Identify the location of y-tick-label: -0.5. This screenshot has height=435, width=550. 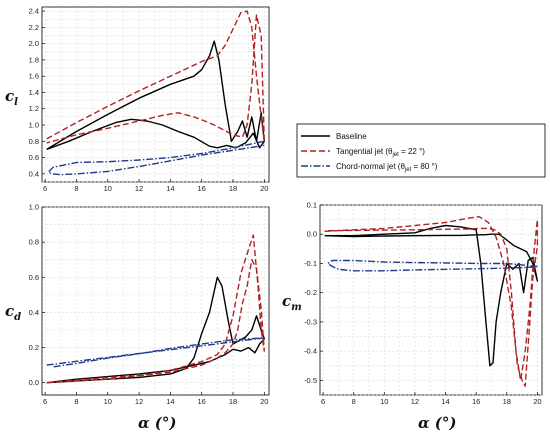
(310, 380).